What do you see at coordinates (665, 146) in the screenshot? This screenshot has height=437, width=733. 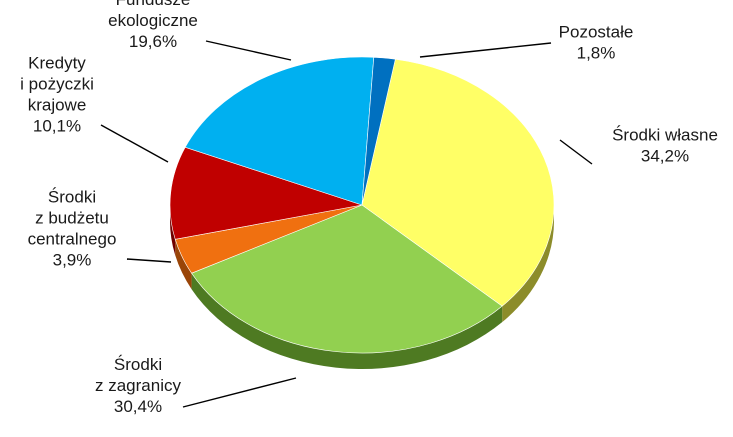 I see `data-label-0: Środki własne 34,2%` at bounding box center [665, 146].